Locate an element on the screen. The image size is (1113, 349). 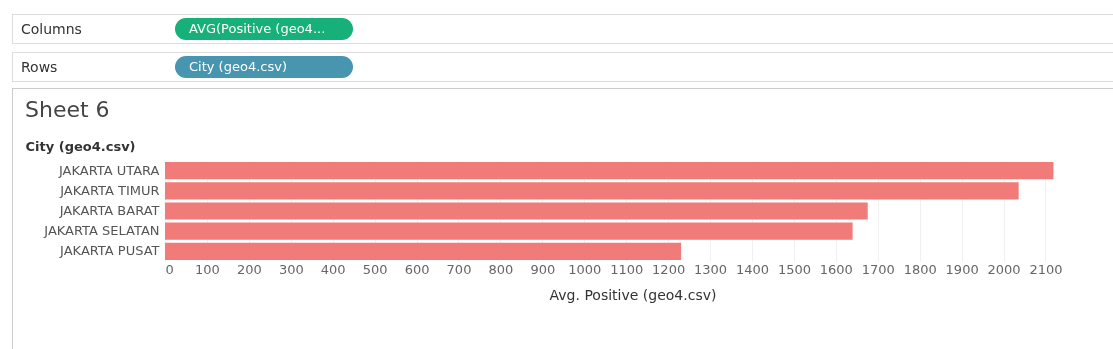
x-tick-label: 700 is located at coordinates (459, 269).